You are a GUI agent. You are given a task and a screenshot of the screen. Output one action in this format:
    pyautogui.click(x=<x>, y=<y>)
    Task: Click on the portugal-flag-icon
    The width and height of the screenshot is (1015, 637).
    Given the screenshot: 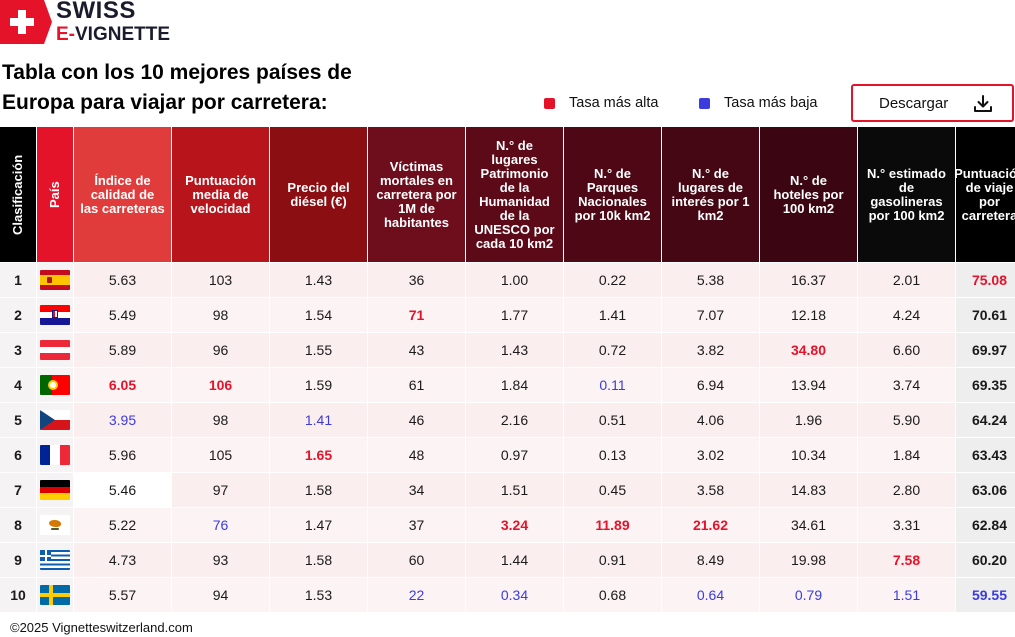 What is the action you would take?
    pyautogui.click(x=55, y=385)
    